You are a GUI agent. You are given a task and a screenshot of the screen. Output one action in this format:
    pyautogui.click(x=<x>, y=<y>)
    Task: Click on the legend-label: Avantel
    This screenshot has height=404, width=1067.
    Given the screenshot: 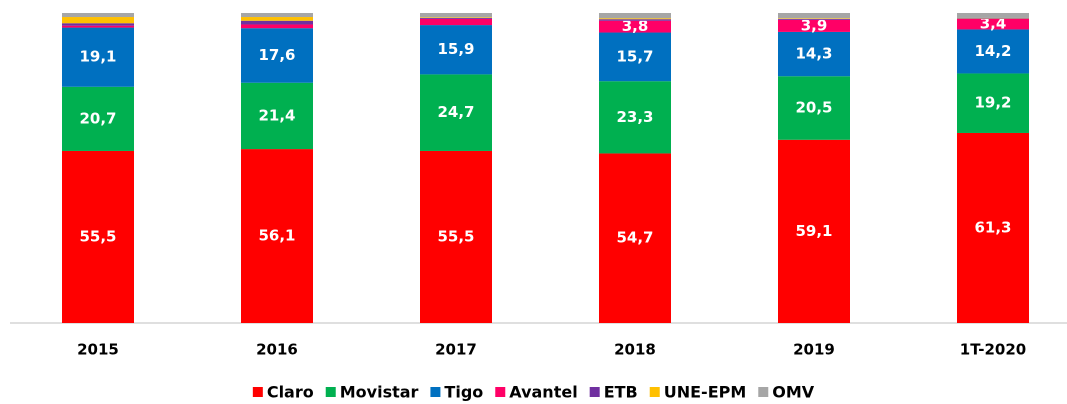 What is the action you would take?
    pyautogui.click(x=543, y=392)
    